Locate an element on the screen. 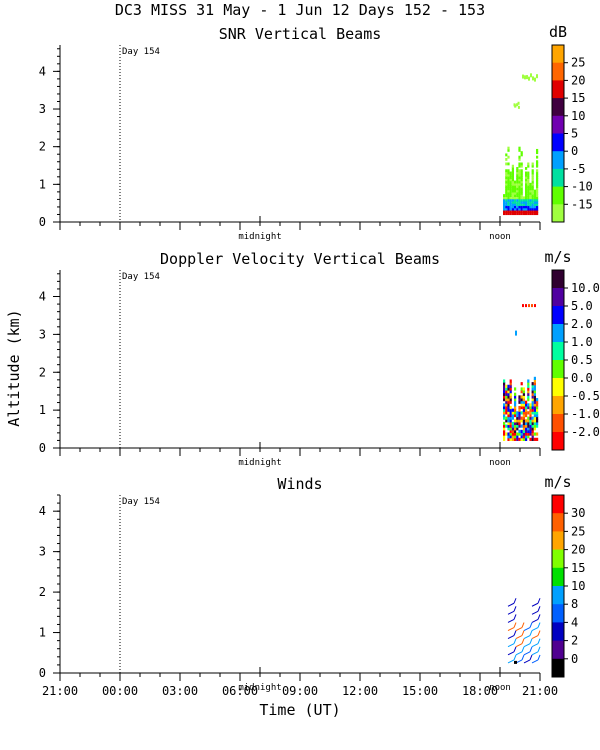 The height and width of the screenshot is (750, 600). colorbar-unit: m/s is located at coordinates (557, 257).